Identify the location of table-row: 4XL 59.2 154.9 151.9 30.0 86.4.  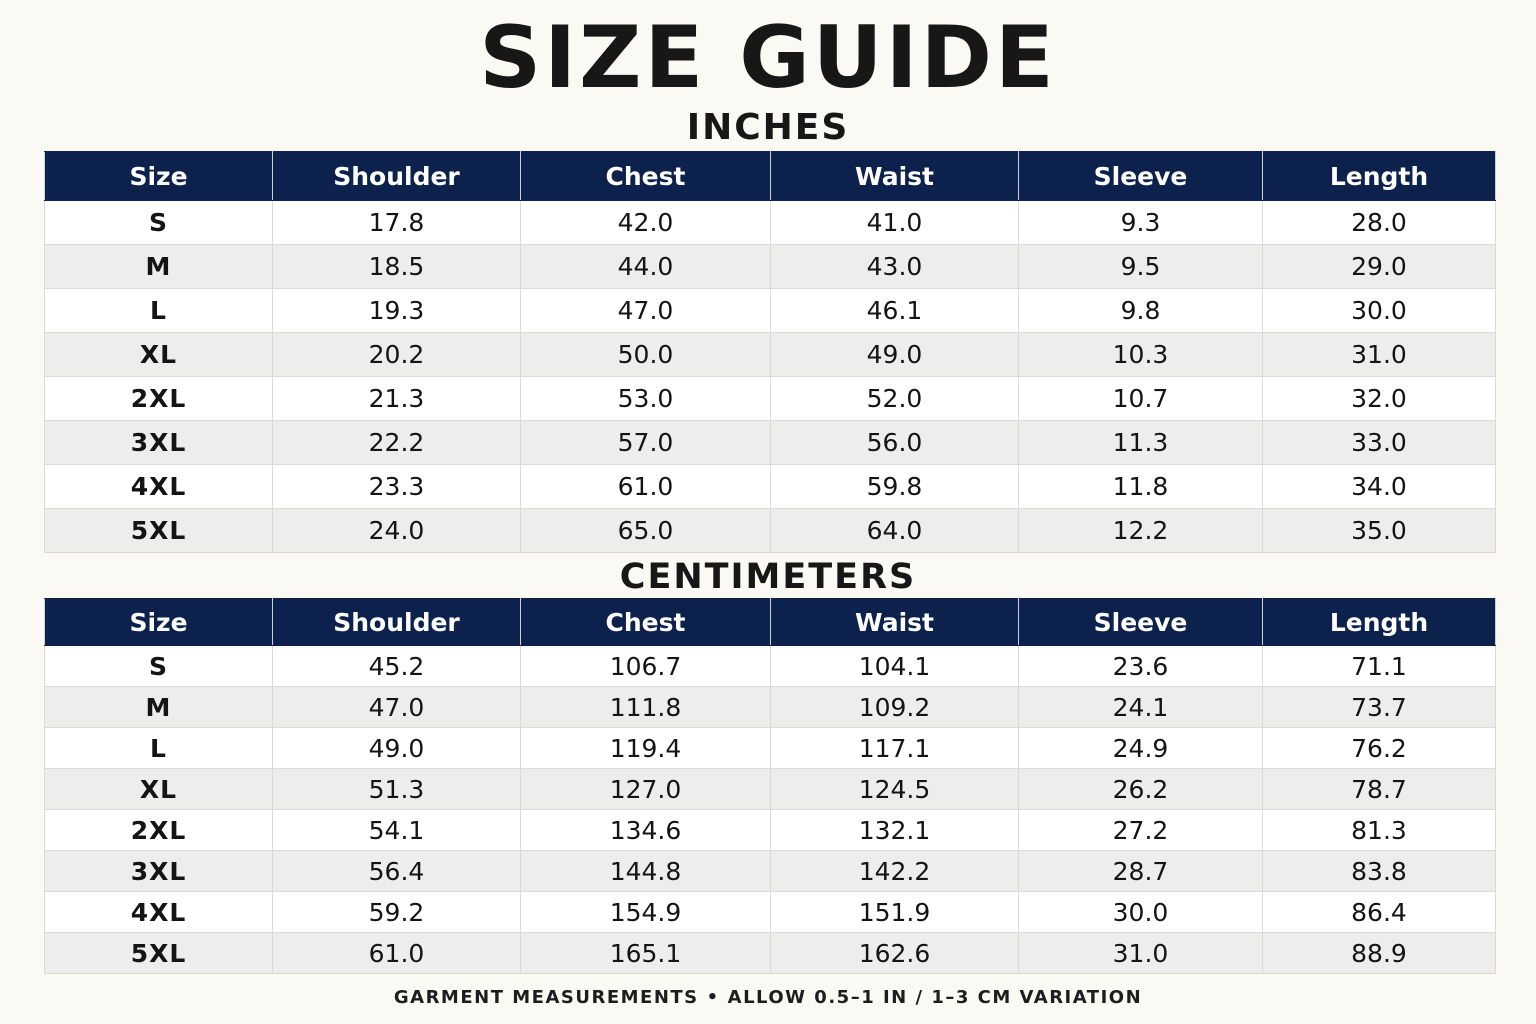
(770, 912).